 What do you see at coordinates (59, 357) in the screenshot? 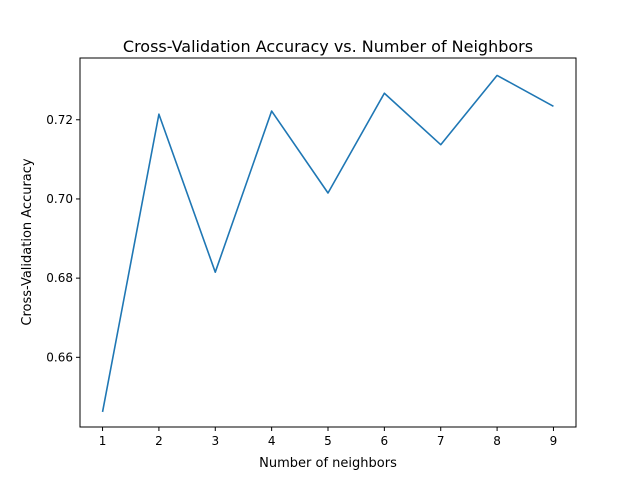
I see `y-tick-label: 0.66` at bounding box center [59, 357].